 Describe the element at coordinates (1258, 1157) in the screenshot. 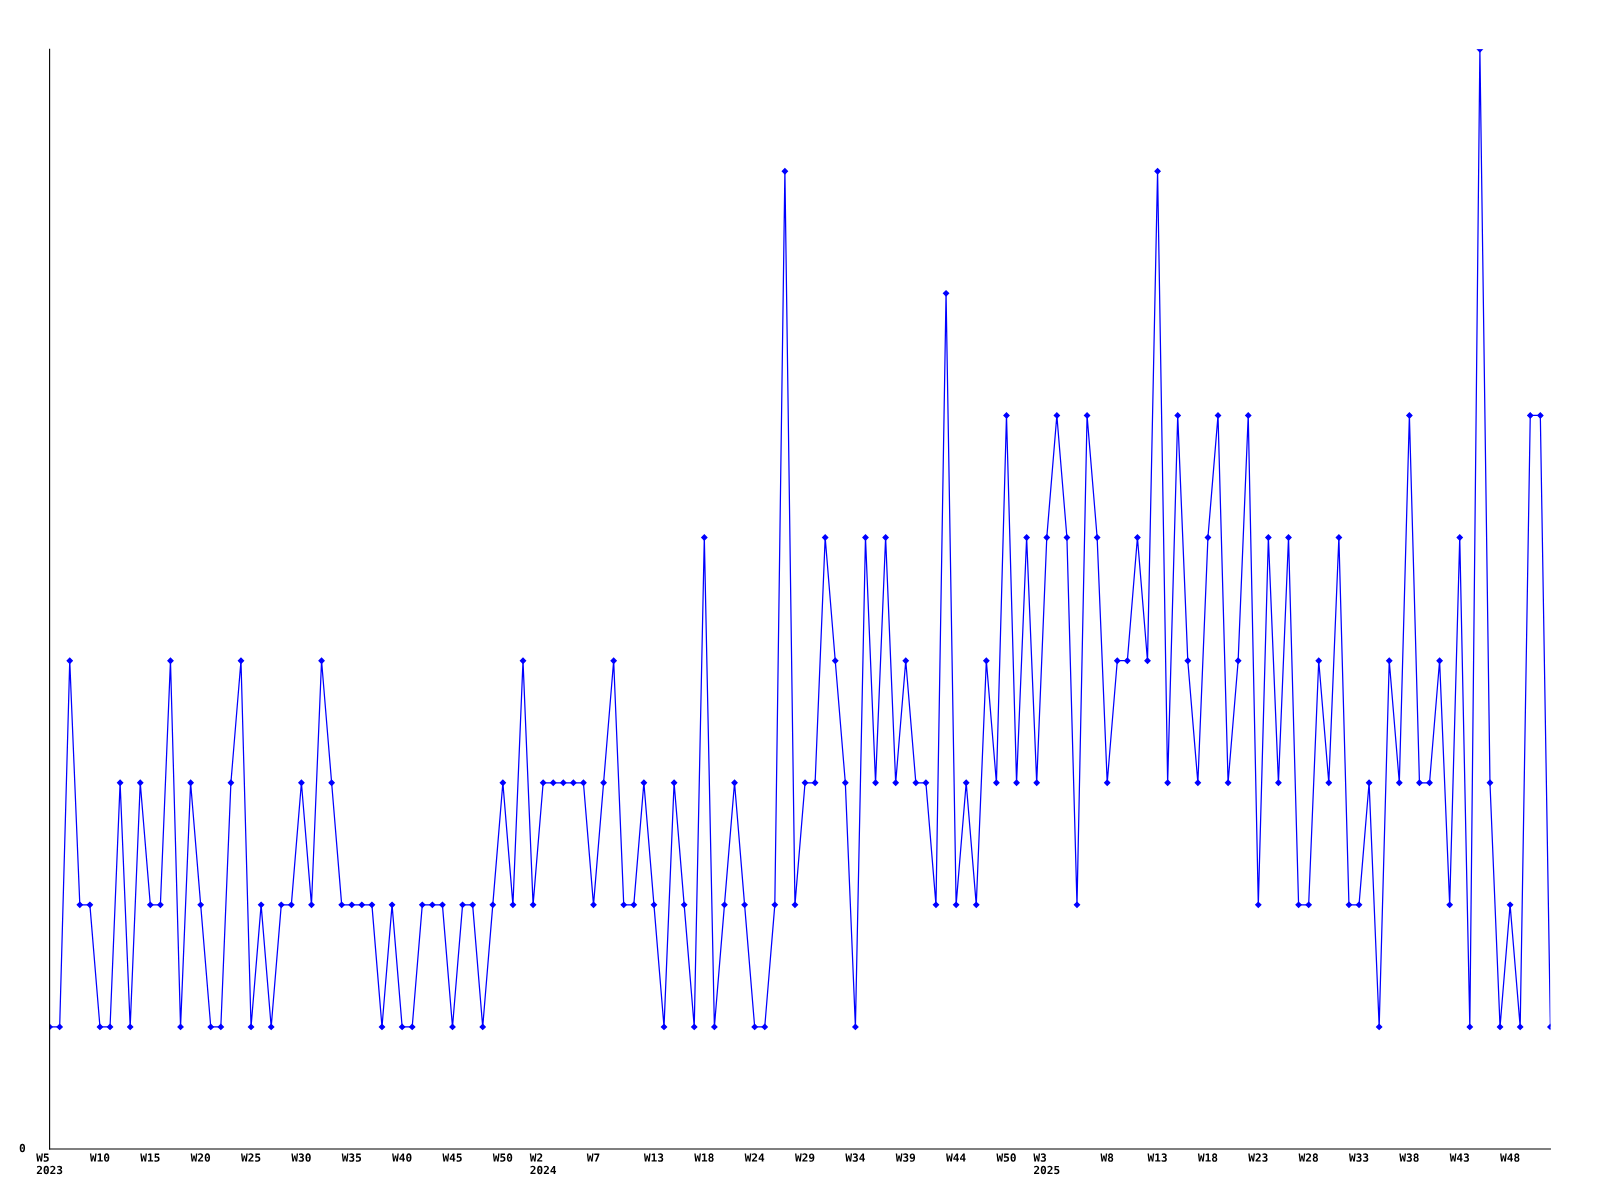

I see `x-tick-label: W23` at that location.